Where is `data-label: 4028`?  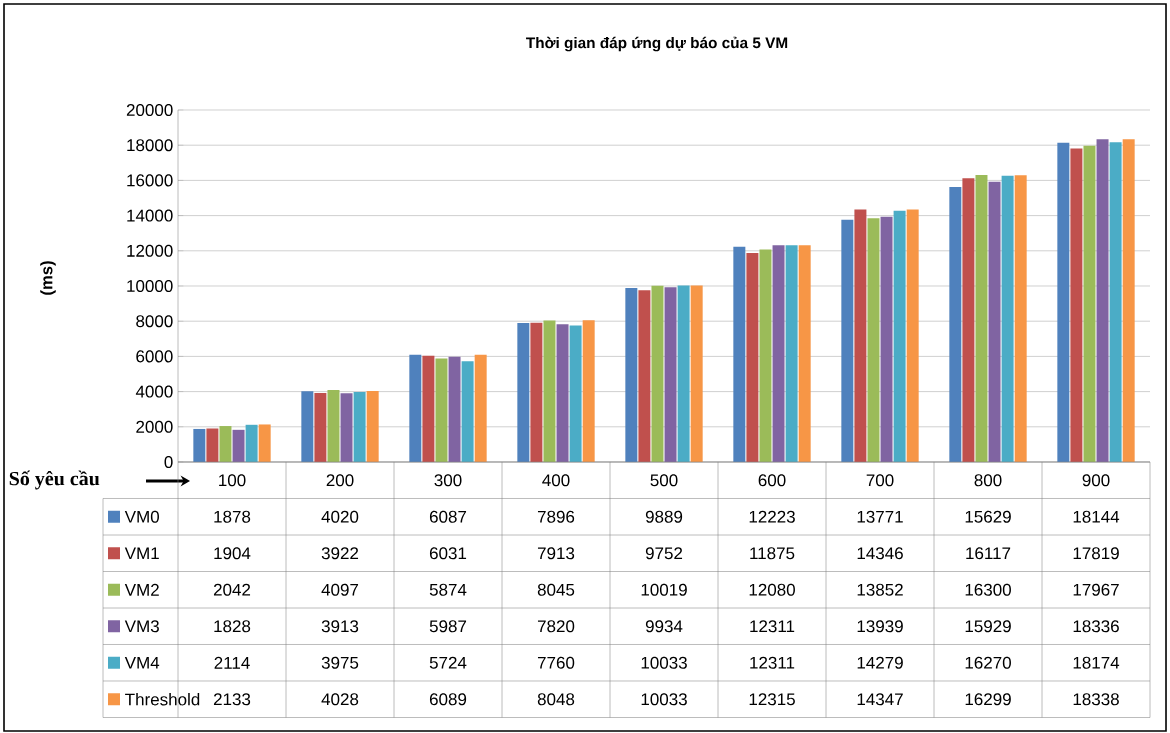
data-label: 4028 is located at coordinates (340, 699).